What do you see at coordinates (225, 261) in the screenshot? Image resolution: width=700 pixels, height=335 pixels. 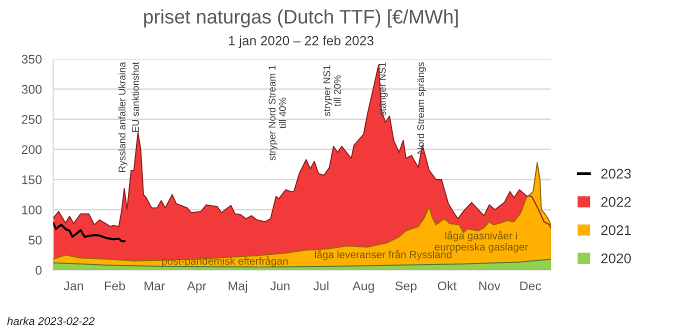 I see `annotation: post-pandemisk efterfrågan` at bounding box center [225, 261].